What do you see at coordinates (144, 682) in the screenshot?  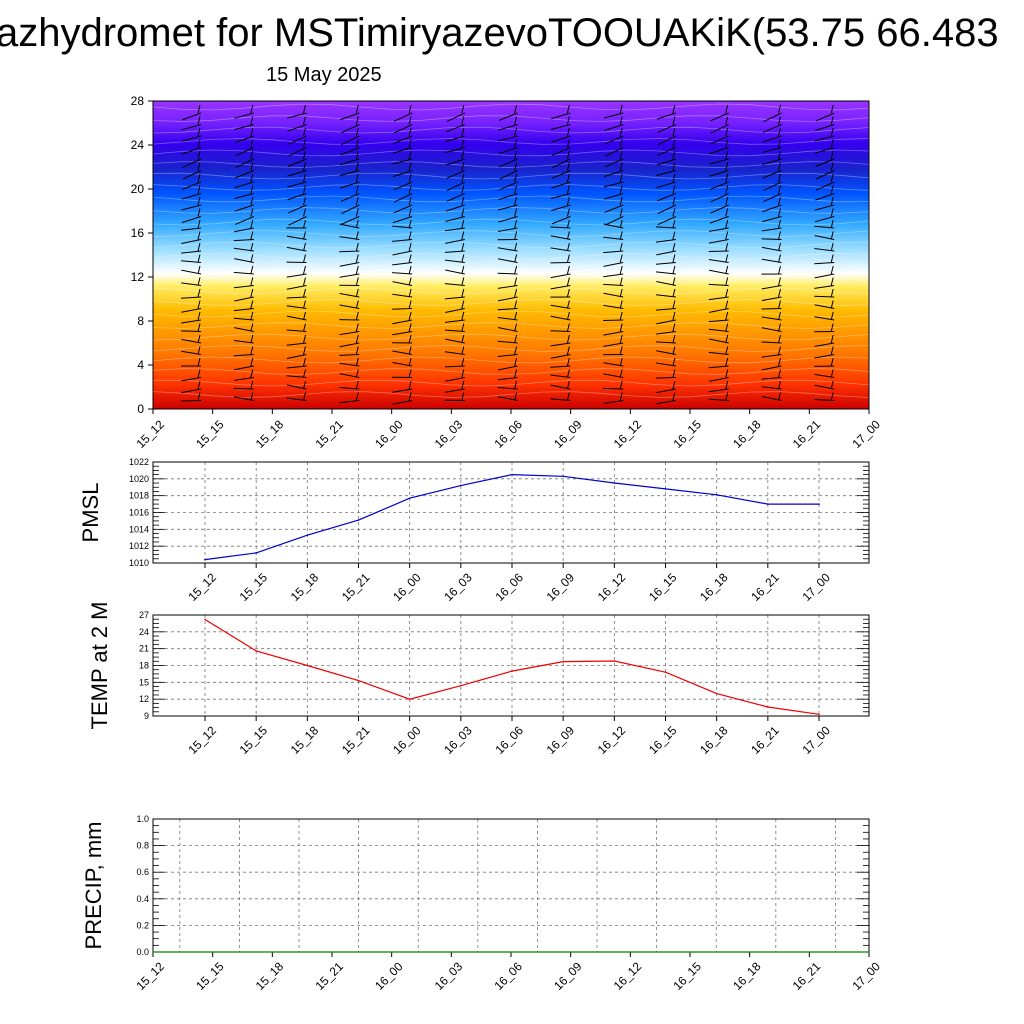 I see `y-tick-label: 15` at bounding box center [144, 682].